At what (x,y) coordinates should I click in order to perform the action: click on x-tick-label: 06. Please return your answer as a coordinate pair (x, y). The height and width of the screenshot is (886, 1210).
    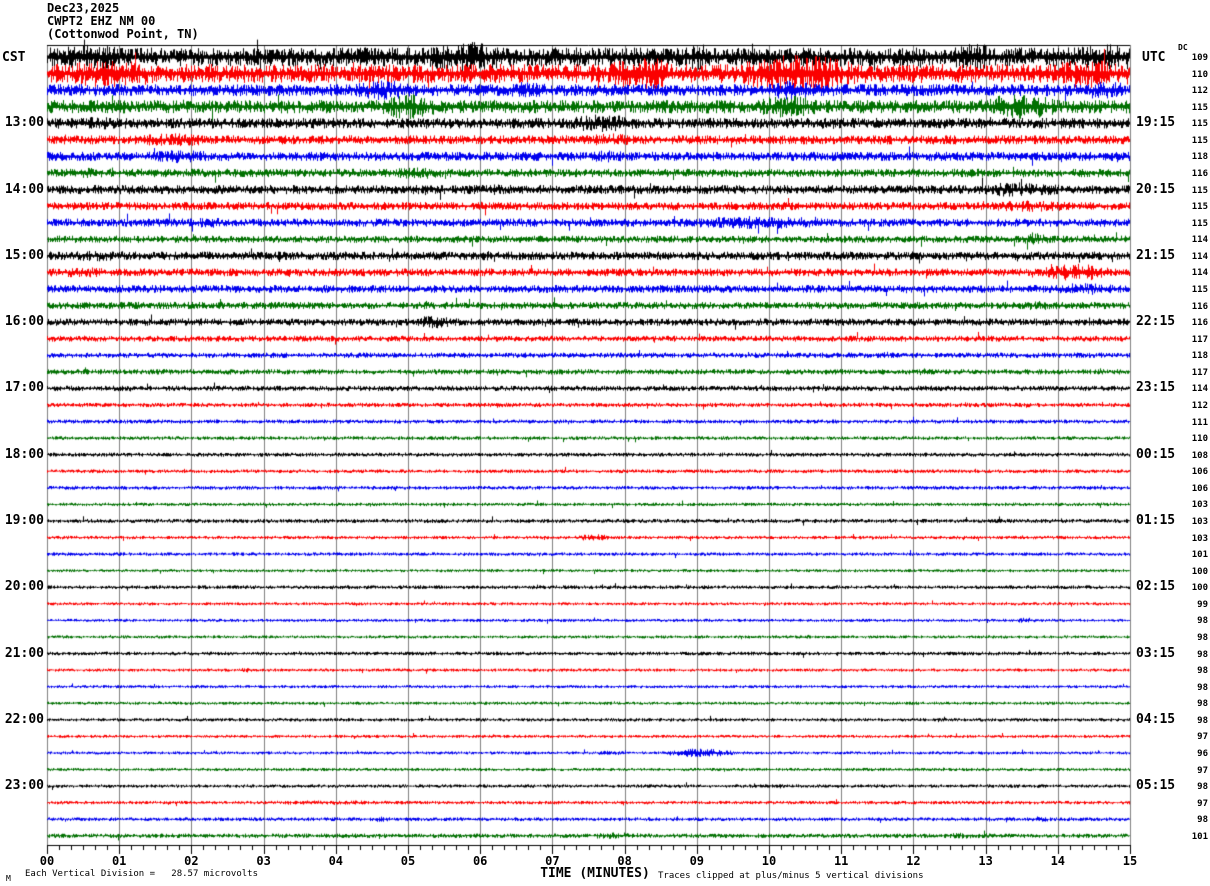
    Looking at the image, I should click on (480, 861).